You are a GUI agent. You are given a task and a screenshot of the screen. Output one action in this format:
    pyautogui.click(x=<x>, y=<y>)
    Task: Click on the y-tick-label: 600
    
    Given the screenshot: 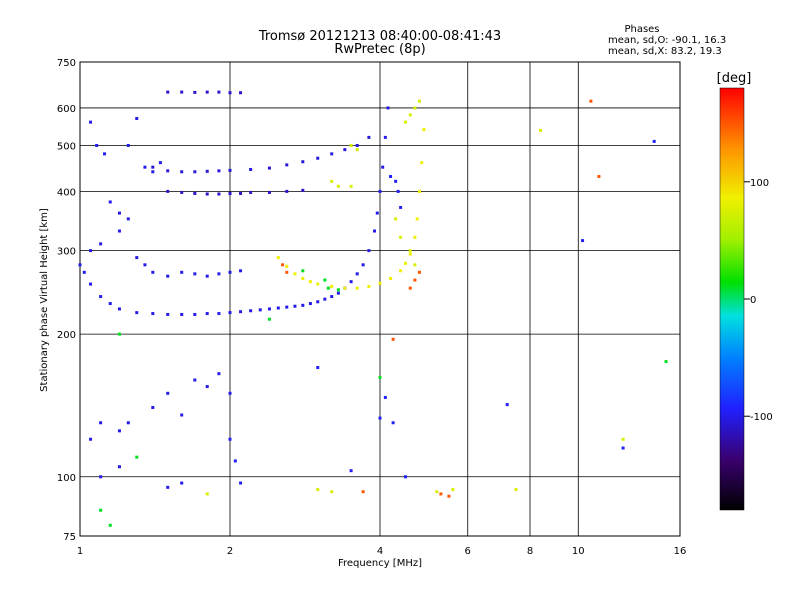 What is the action you would take?
    pyautogui.click(x=66, y=109)
    